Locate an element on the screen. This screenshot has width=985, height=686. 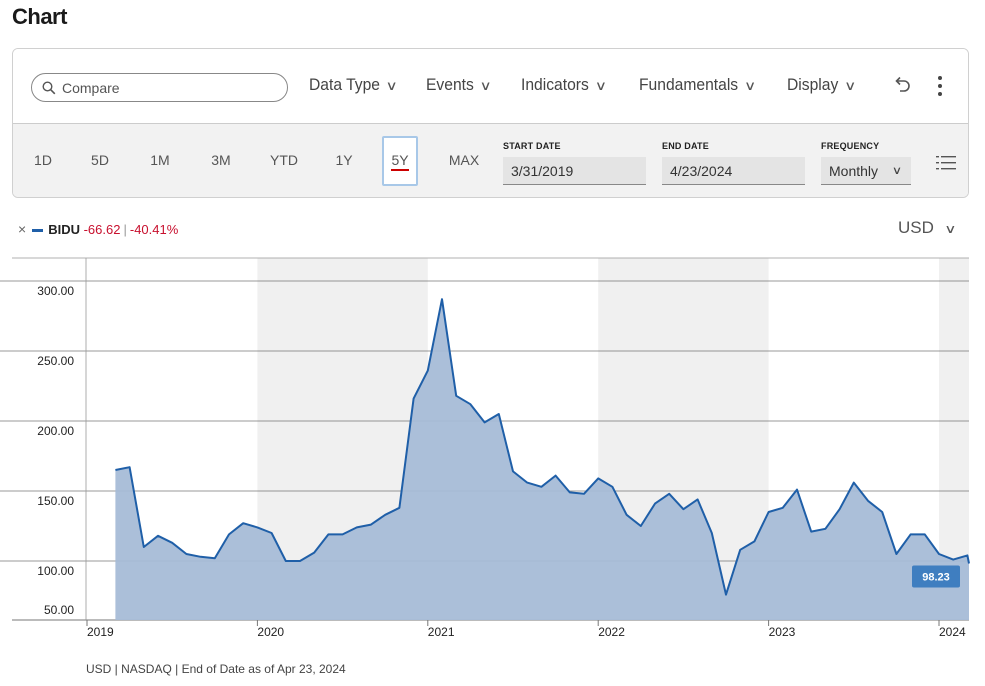
series-change: -66.62 is located at coordinates (102, 229).